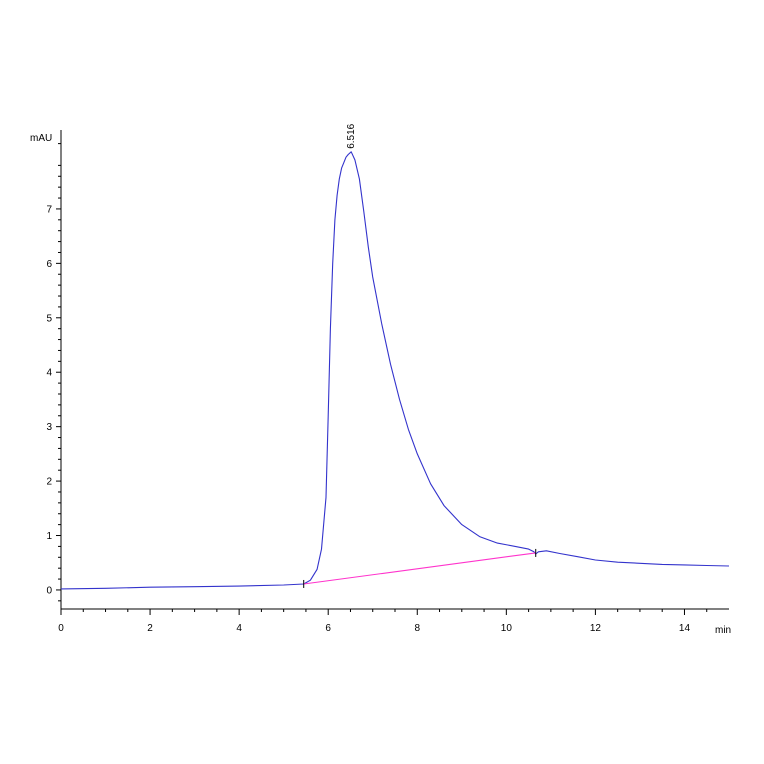 The image size is (764, 764). Describe the element at coordinates (419, 568) in the screenshot. I see `baseline-segment` at that location.